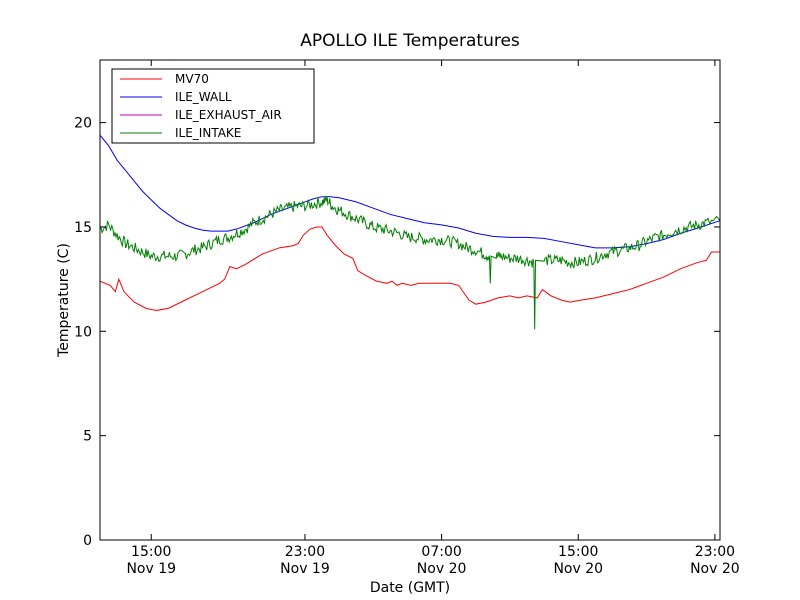 The height and width of the screenshot is (600, 800). What do you see at coordinates (83, 332) in the screenshot?
I see `y-tick-label: 10` at bounding box center [83, 332].